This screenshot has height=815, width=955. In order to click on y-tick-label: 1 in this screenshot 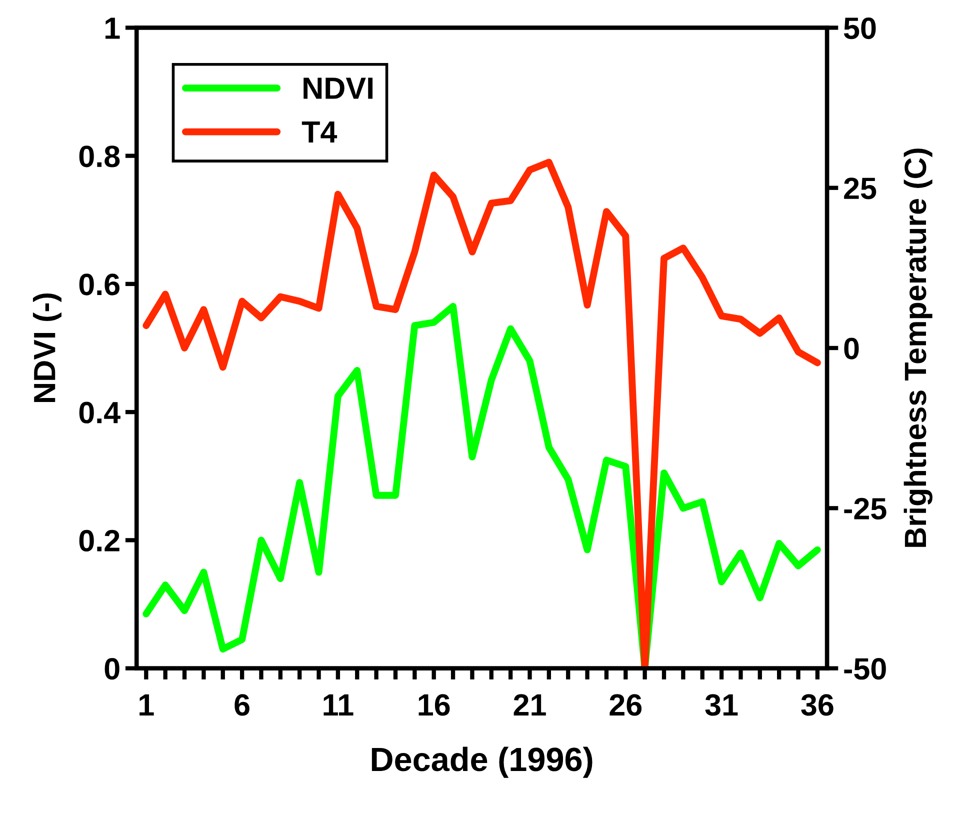, I will do `click(113, 28)`.